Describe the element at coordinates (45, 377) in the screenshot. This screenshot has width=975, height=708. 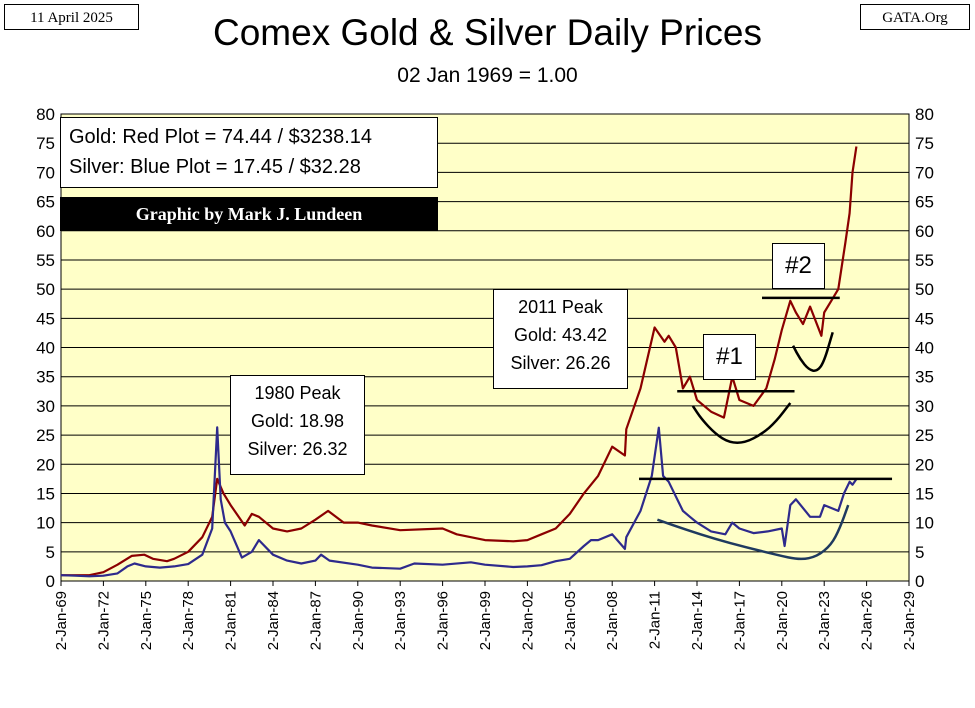
I see `y-tick-left-35: 35` at that location.